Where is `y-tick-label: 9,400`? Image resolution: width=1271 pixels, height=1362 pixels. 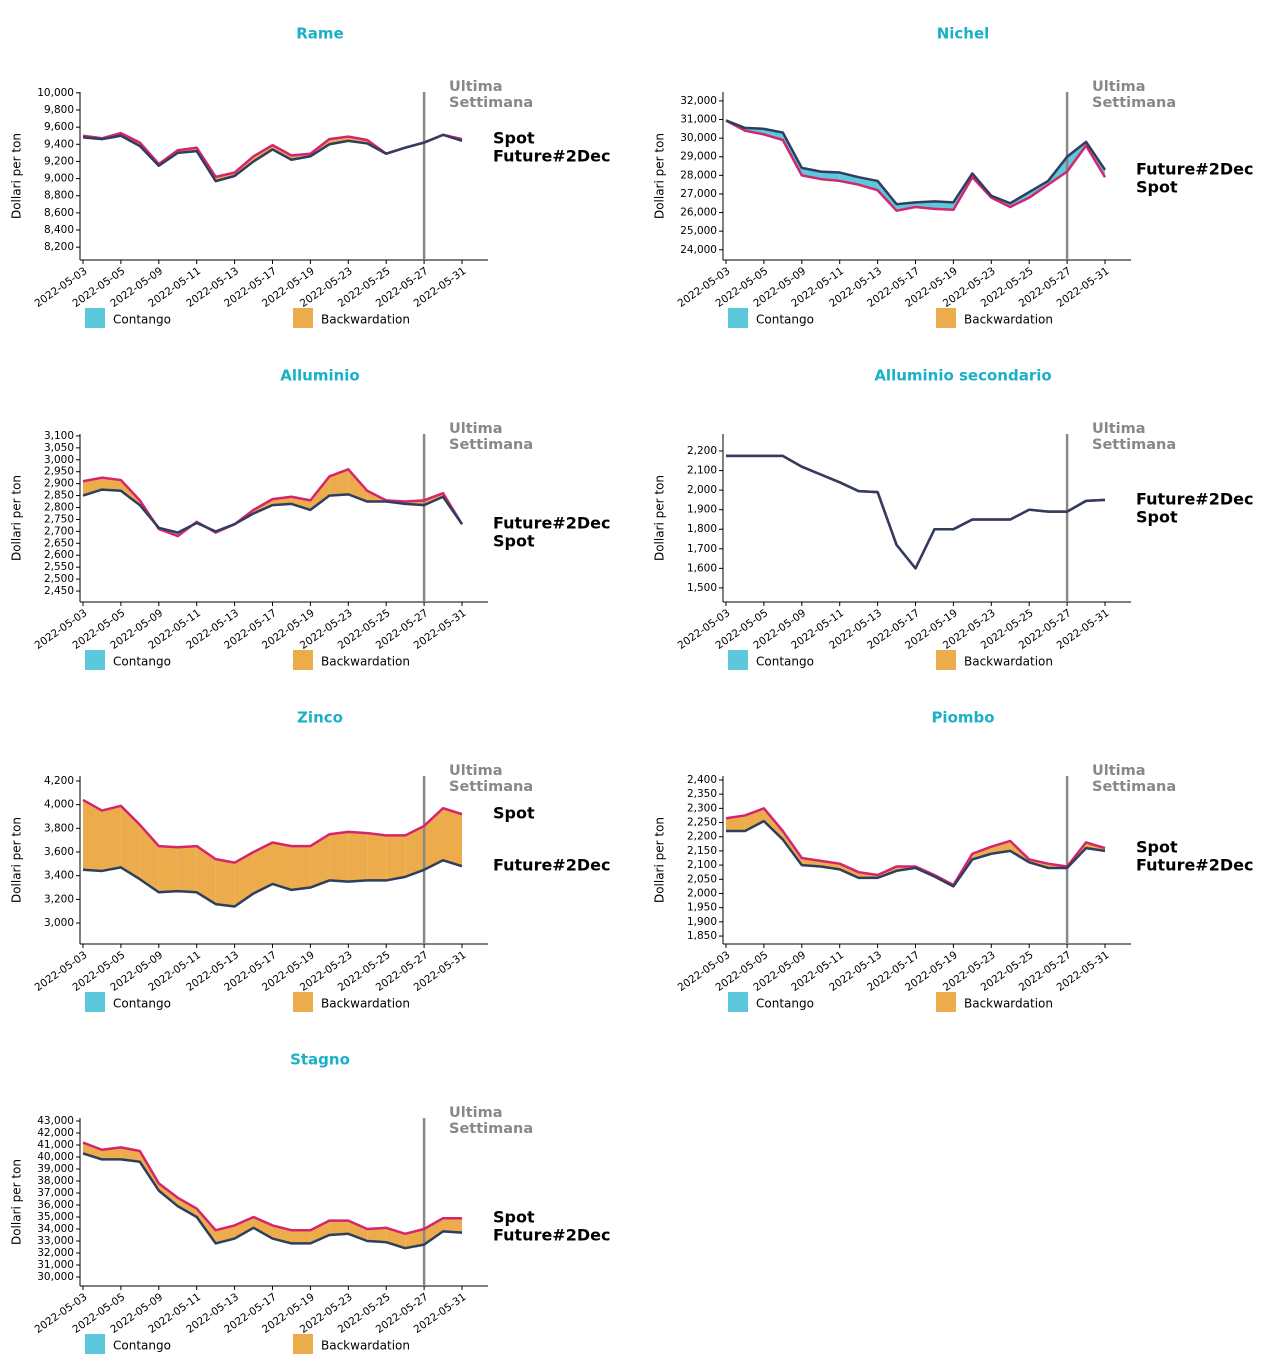 y-tick-label: 9,400 is located at coordinates (59, 144).